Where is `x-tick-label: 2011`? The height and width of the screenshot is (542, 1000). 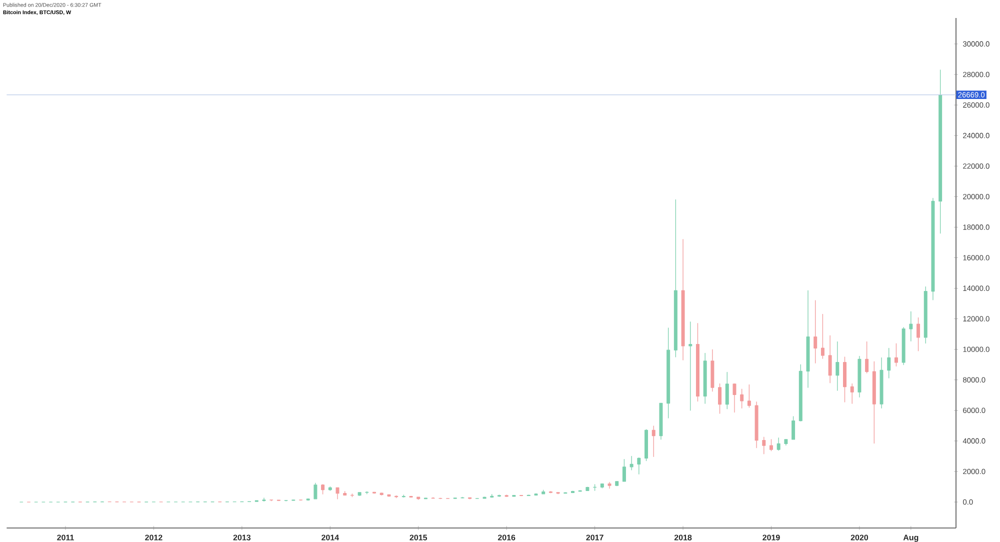
x-tick-label: 2011 is located at coordinates (65, 537).